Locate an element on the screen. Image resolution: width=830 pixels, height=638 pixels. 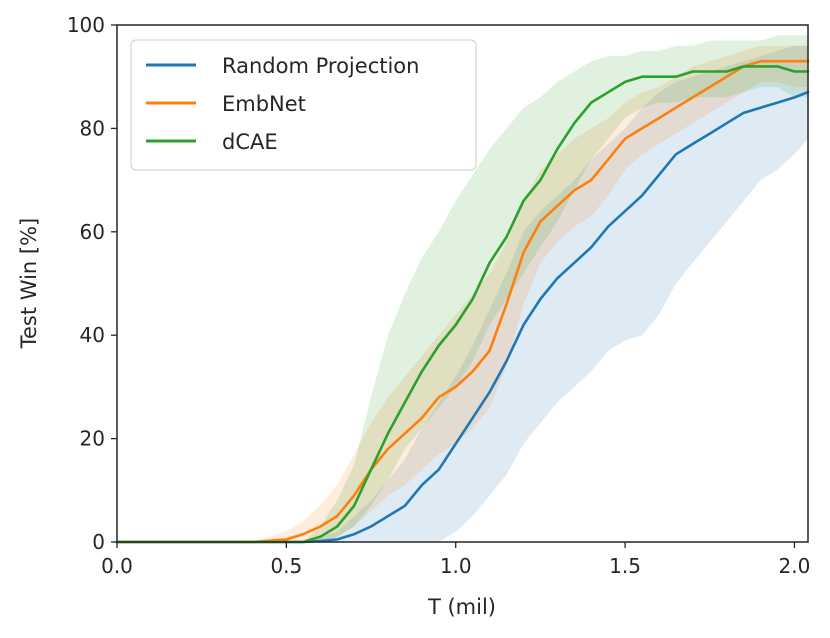
x-tick-label: 2.0 is located at coordinates (795, 566).